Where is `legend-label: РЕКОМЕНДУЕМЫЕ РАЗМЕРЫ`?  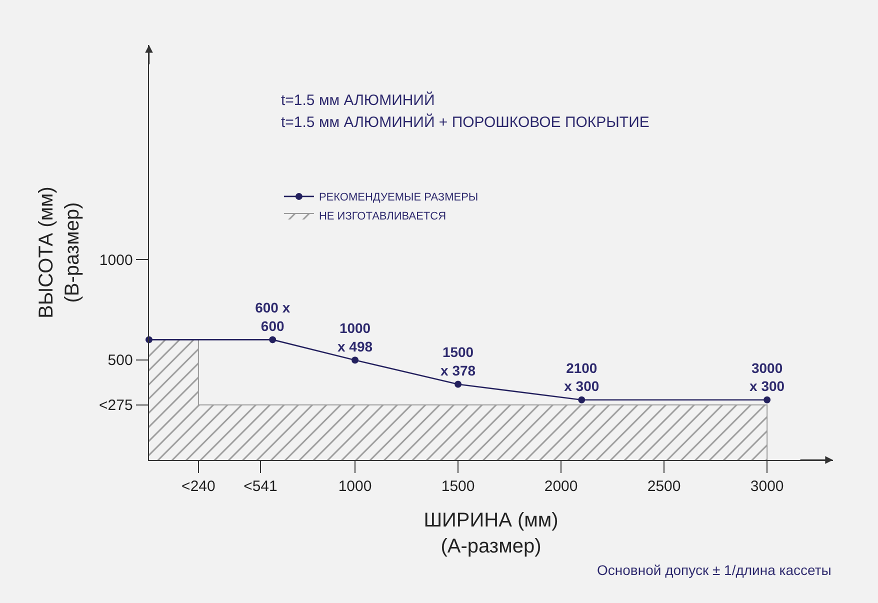
legend-label: РЕКОМЕНДУЕМЫЕ РАЗМЕРЫ is located at coordinates (398, 198).